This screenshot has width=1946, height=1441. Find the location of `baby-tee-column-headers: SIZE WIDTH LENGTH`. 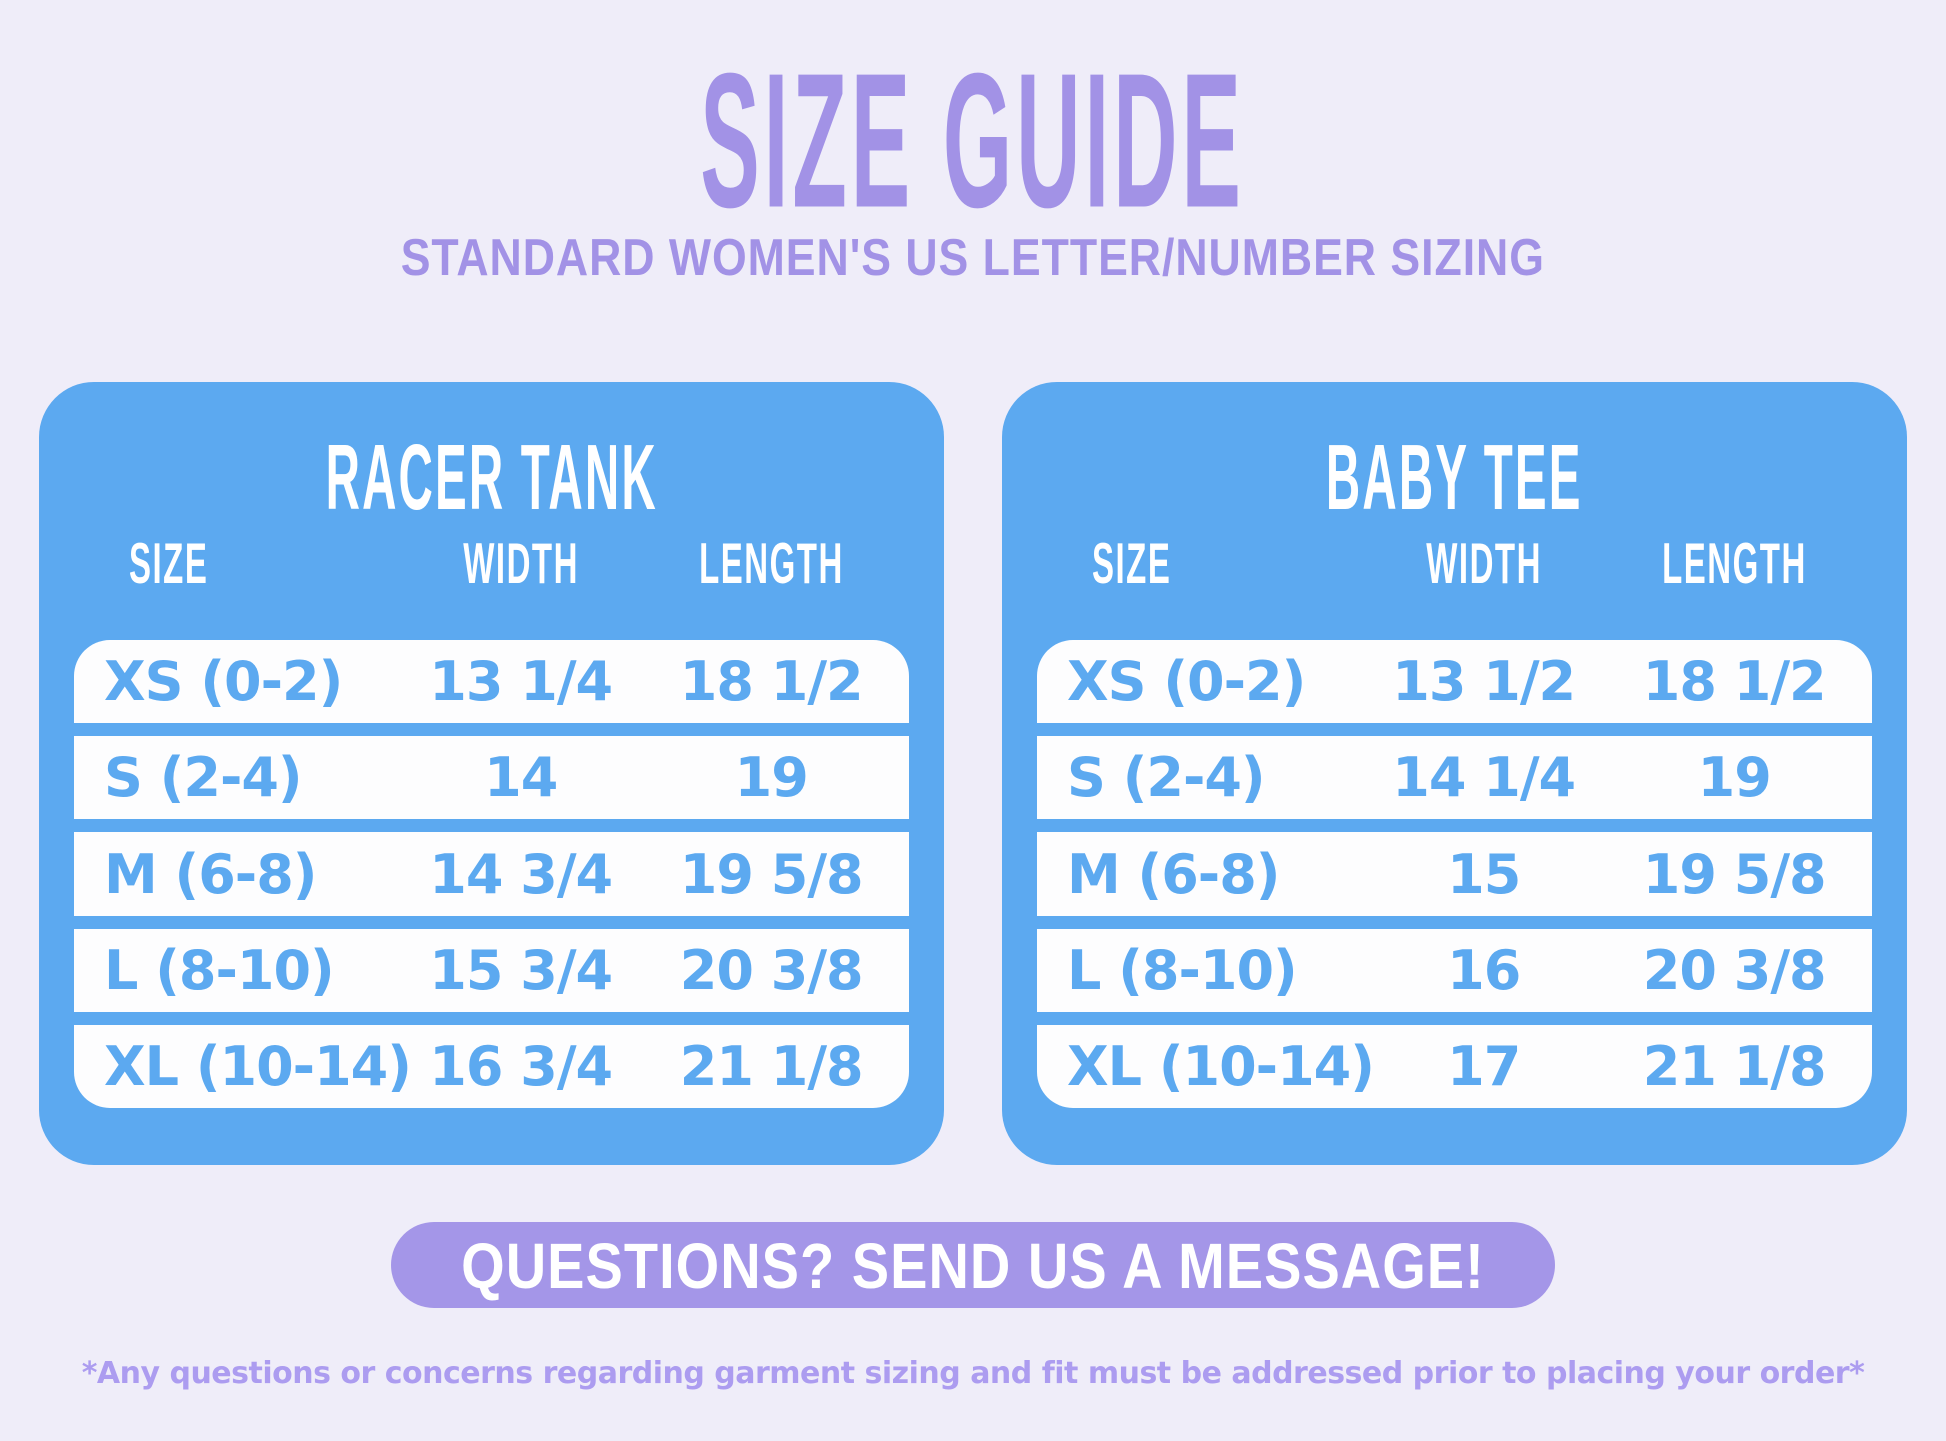

baby-tee-column-headers: SIZE WIDTH LENGTH is located at coordinates (1454, 564).